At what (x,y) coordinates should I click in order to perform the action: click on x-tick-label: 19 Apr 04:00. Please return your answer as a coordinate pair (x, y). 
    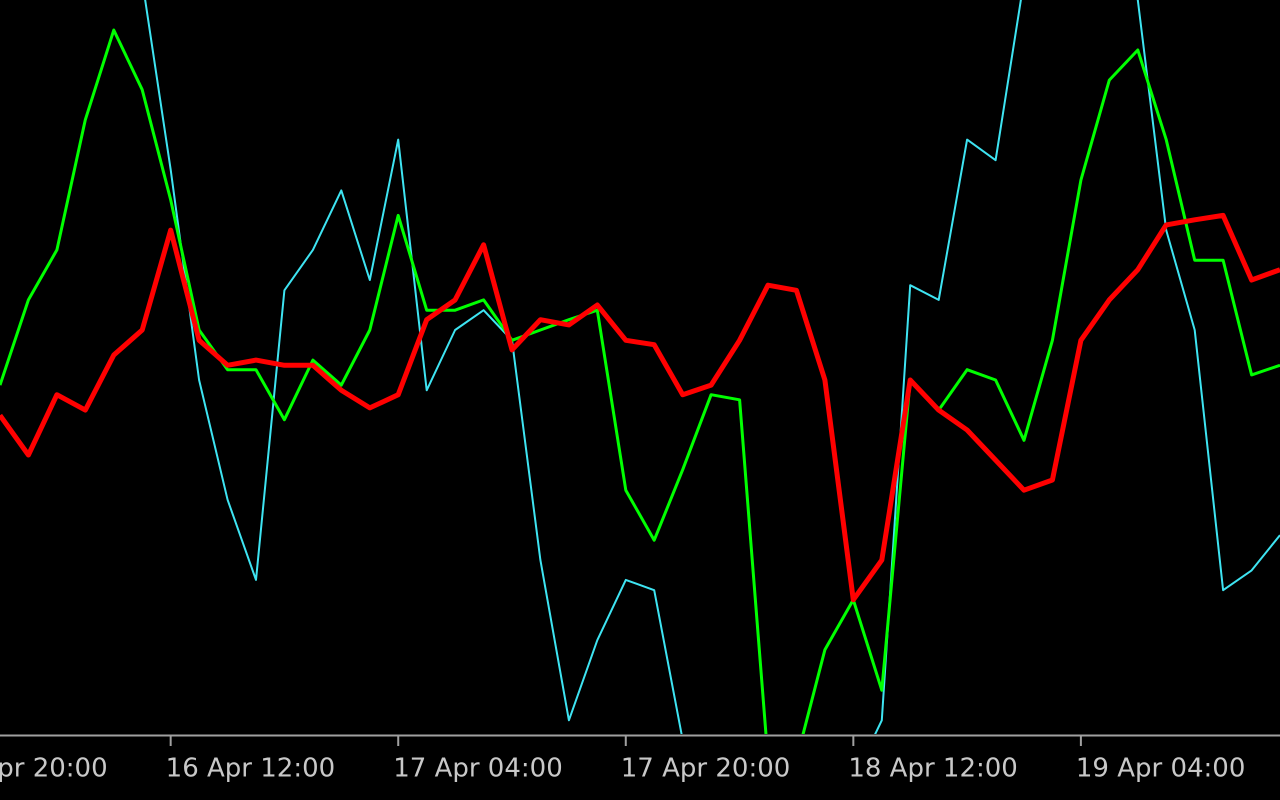
    Looking at the image, I should click on (1161, 769).